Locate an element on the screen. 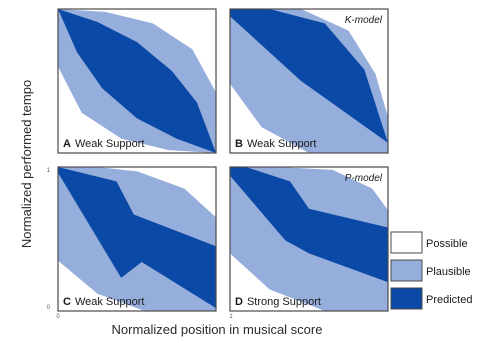  panel-d-label: D Strong Support is located at coordinates (278, 302).